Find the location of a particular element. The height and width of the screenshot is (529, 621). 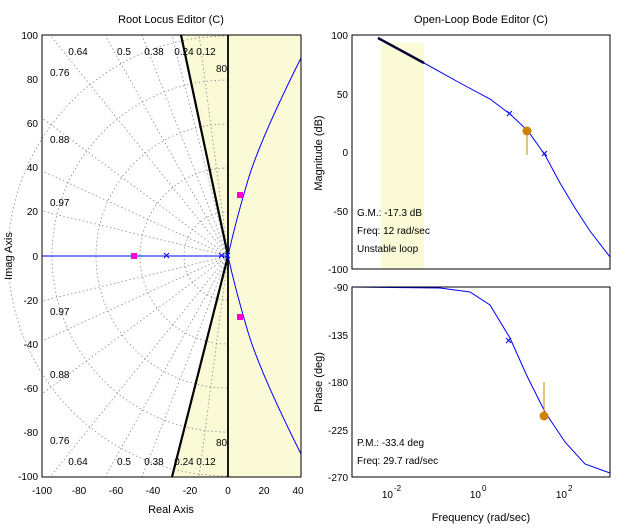

damping-label-top-3: 0.38 is located at coordinates (154, 52).